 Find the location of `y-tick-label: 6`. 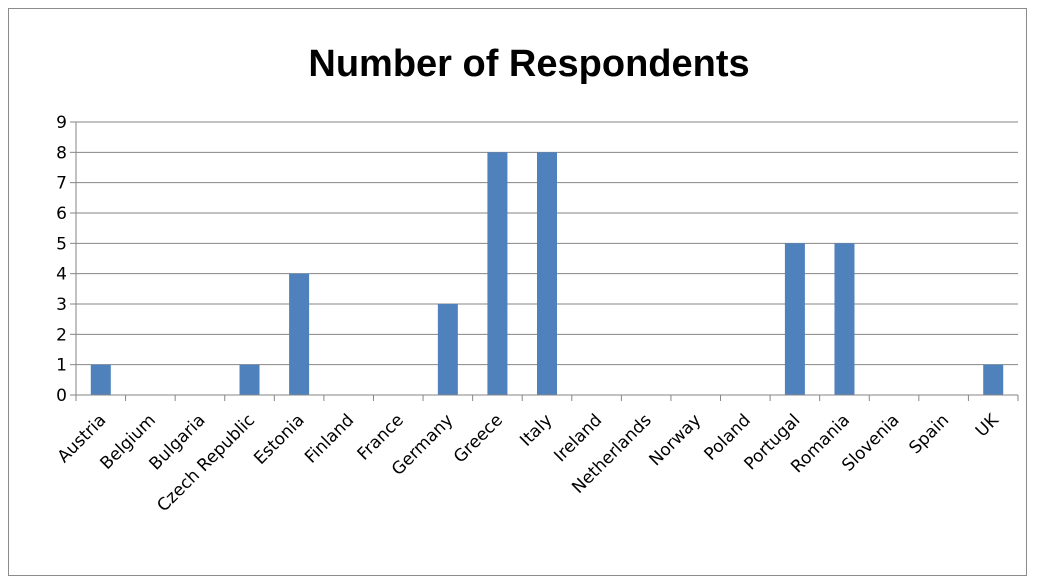

y-tick-label: 6 is located at coordinates (61, 214).